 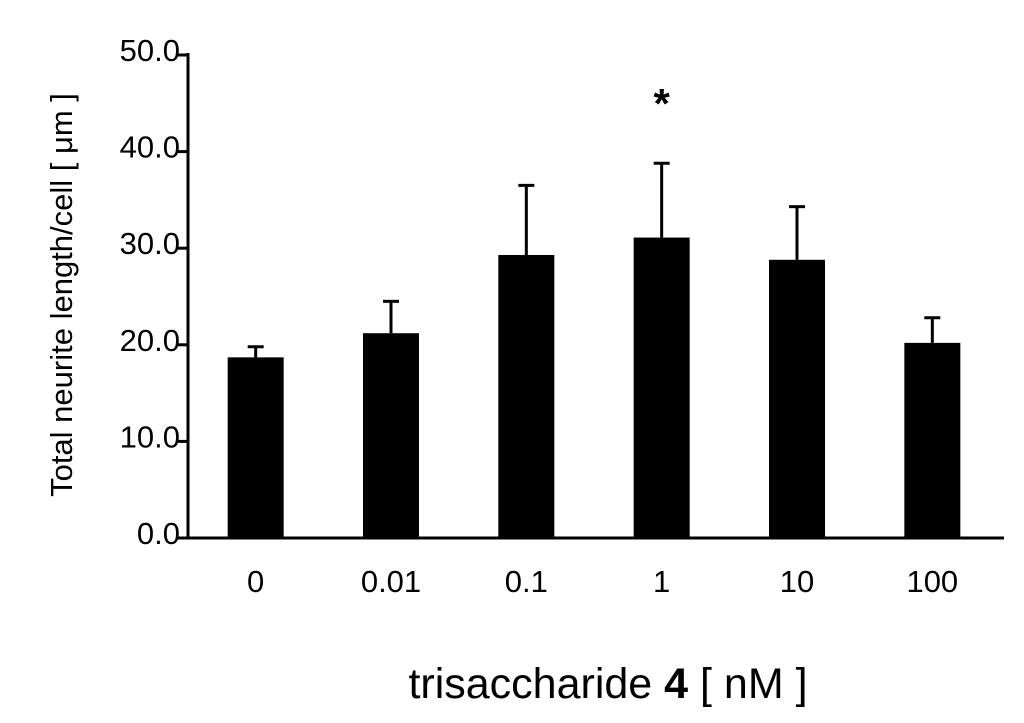 I want to click on x-tick-label: 0.01, so click(x=391, y=581).